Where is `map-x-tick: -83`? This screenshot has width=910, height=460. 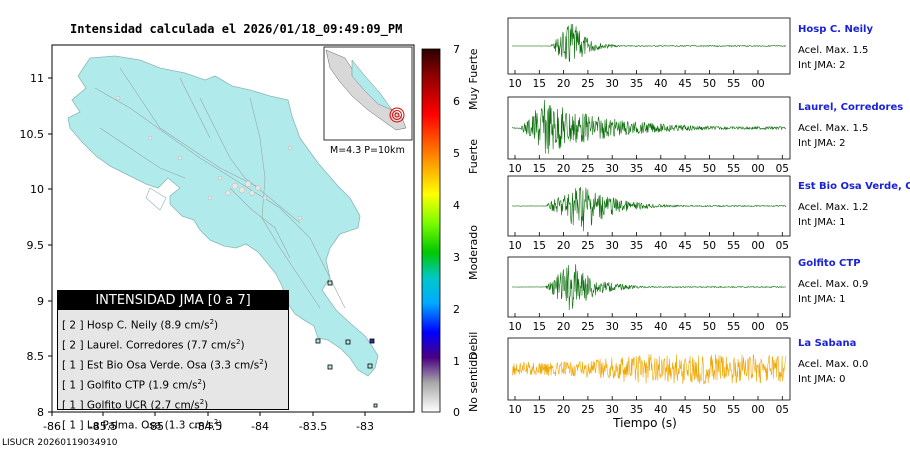 map-x-tick: -83 is located at coordinates (365, 426).